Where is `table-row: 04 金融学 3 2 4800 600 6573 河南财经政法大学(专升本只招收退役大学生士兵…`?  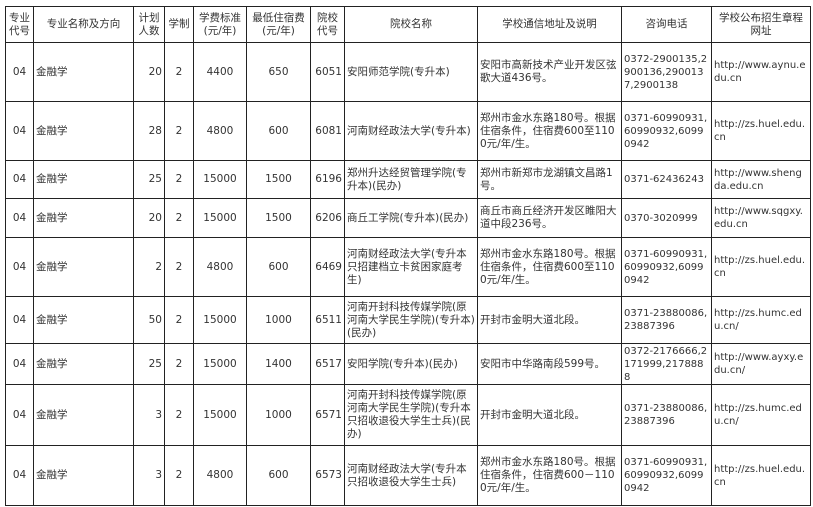 table-row: 04 金融学 3 2 4800 600 6573 河南财经政法大学(专升本只招收退役大学生士兵… is located at coordinates (408, 475).